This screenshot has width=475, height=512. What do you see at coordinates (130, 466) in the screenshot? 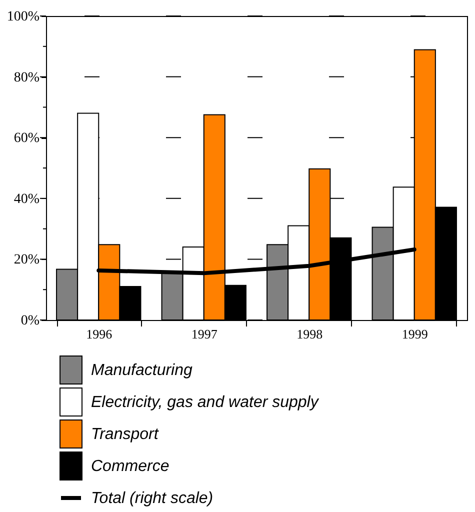
I see `legend-label: Commerce` at bounding box center [130, 466].